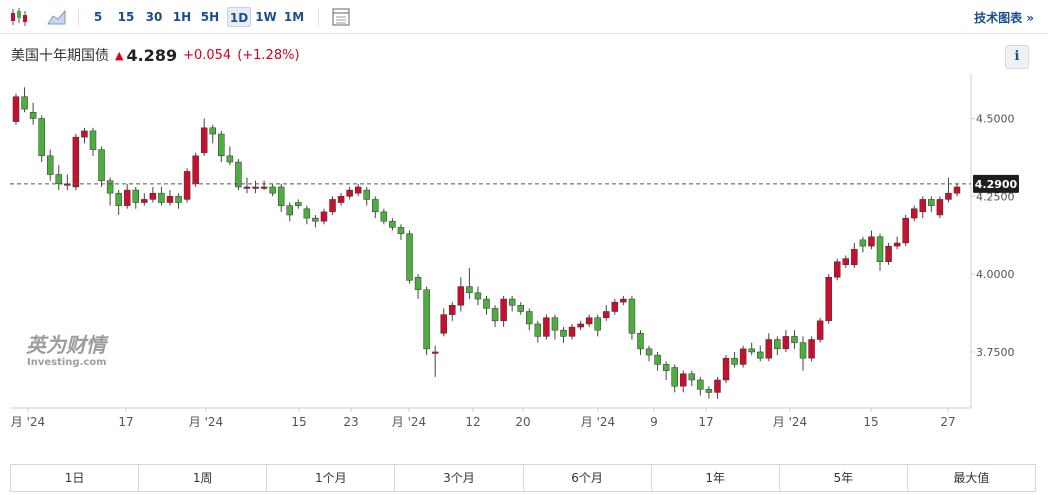  Describe the element at coordinates (210, 17) in the screenshot. I see `period-5h: 5H` at that location.